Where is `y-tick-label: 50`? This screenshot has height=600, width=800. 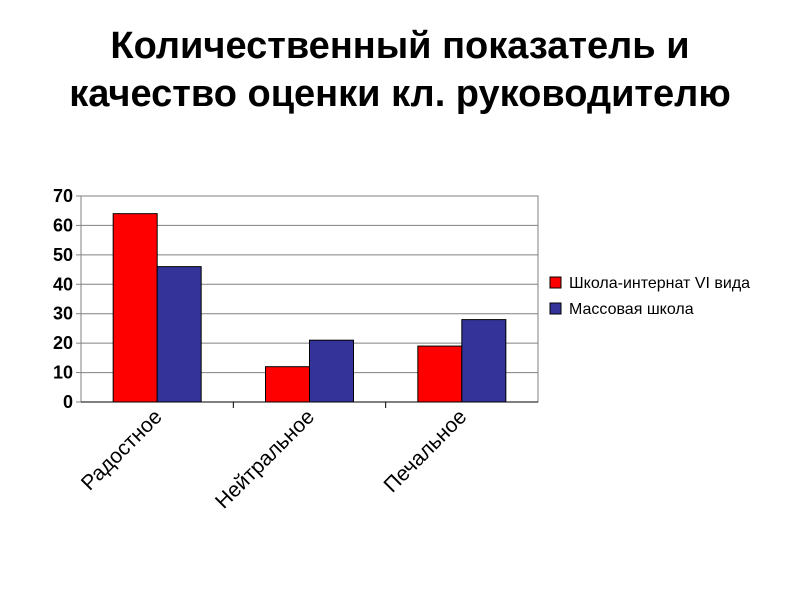 y-tick-label: 50 is located at coordinates (63, 255).